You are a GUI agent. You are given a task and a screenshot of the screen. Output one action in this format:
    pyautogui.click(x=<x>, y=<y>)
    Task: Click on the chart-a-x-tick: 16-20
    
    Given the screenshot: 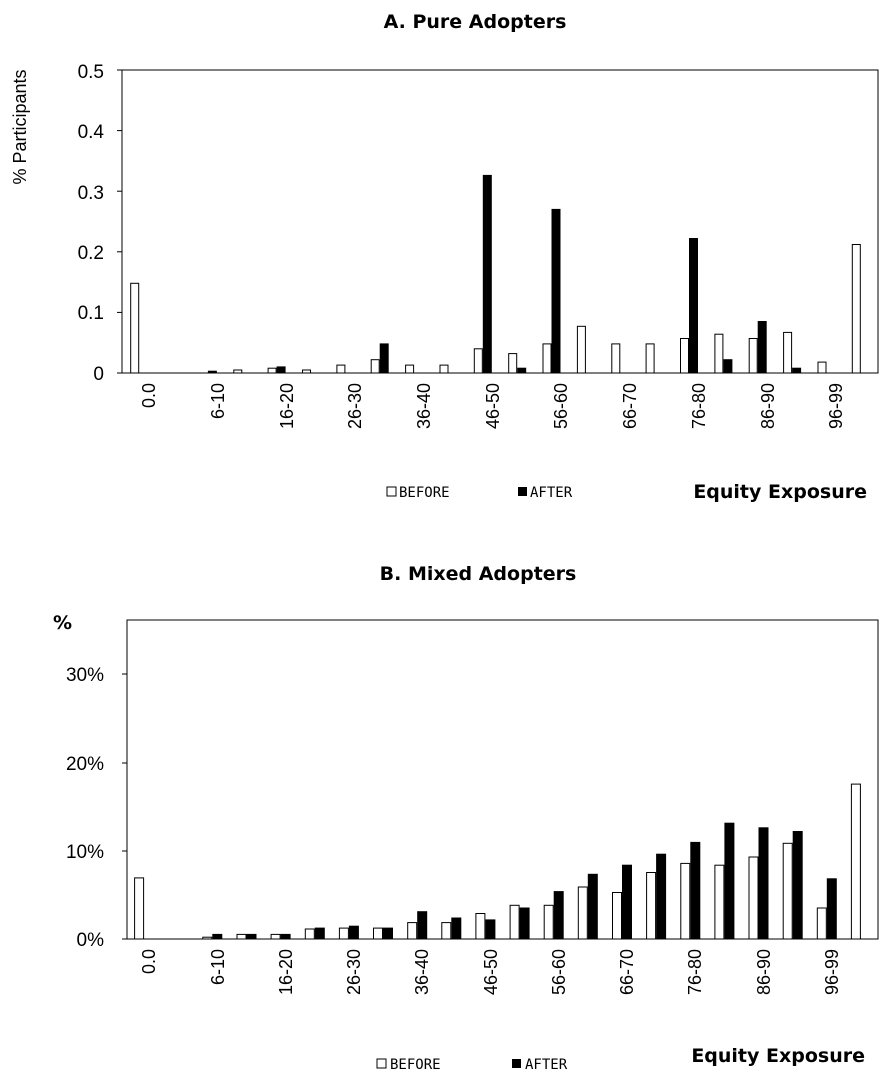 What is the action you would take?
    pyautogui.click(x=287, y=406)
    